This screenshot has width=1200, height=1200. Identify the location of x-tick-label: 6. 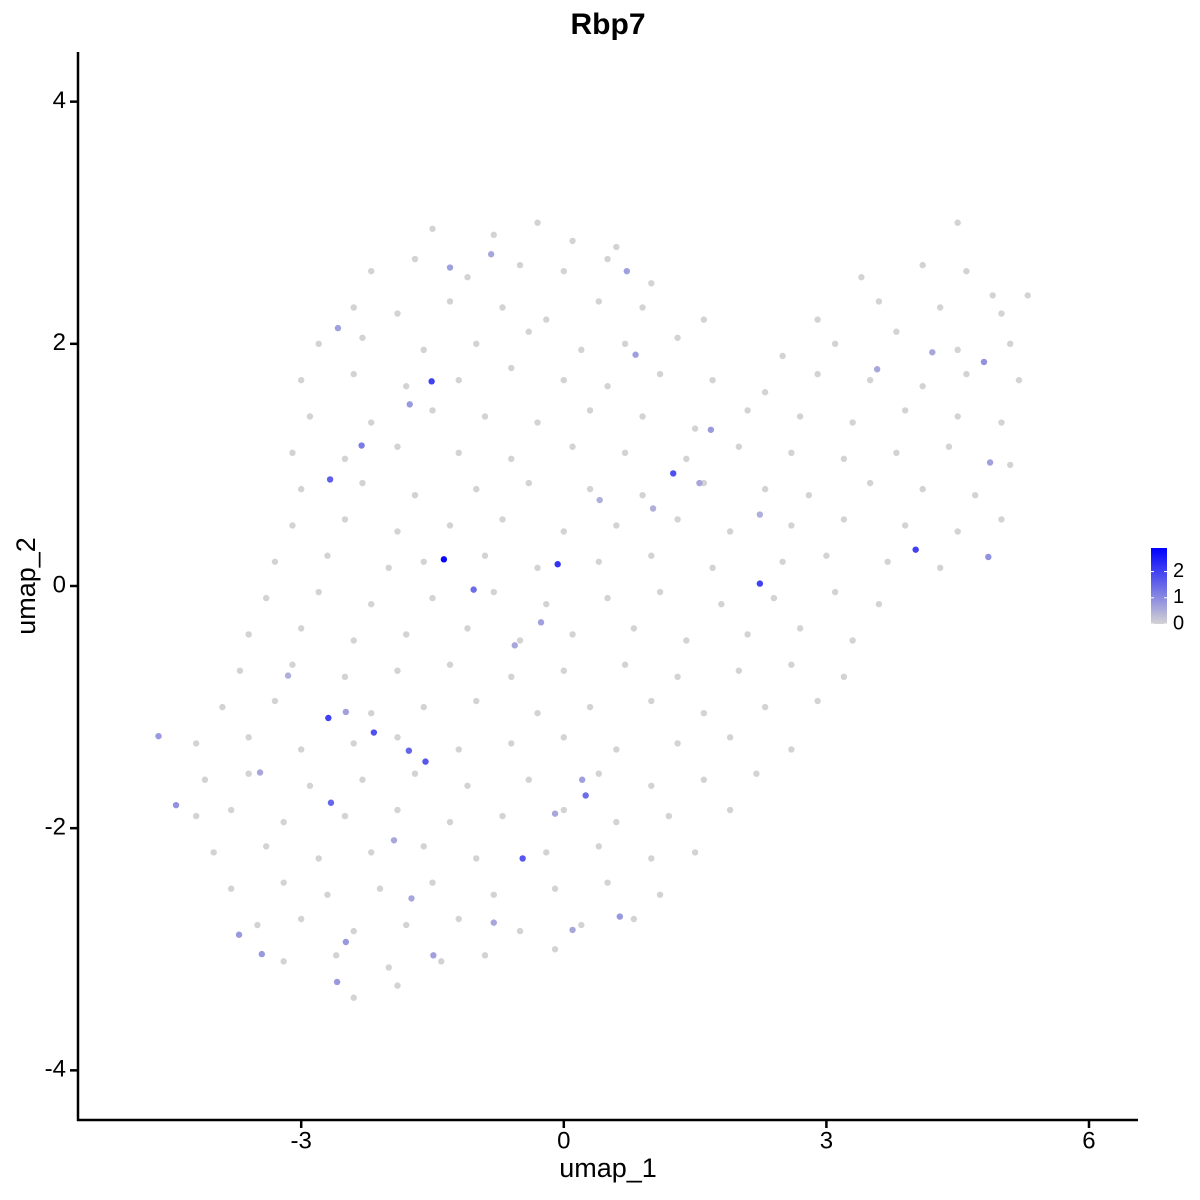
(1088, 1140).